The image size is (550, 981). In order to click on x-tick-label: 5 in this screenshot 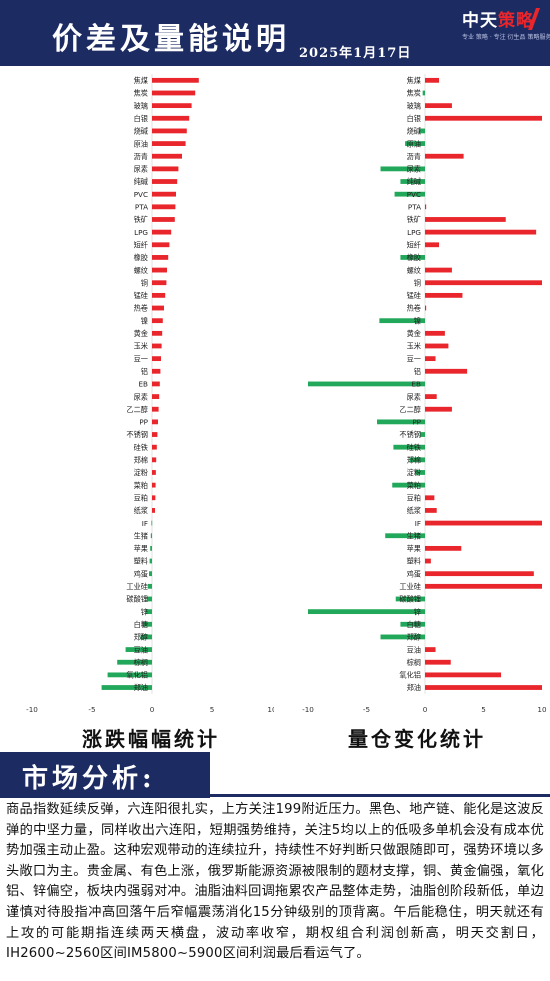, I will do `click(212, 709)`.